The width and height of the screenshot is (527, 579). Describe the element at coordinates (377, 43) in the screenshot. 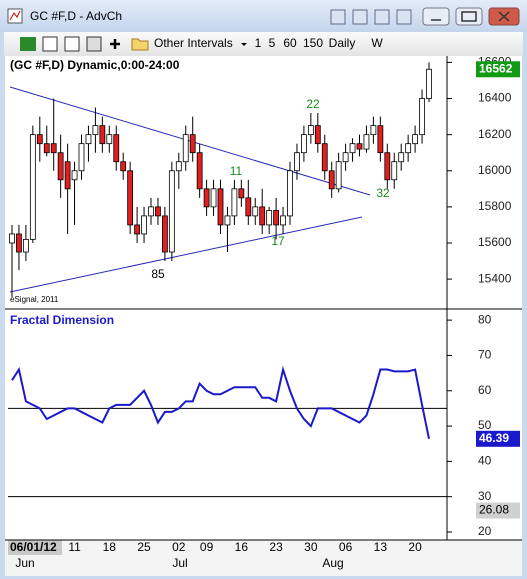

I see `interval-button: W` at that location.